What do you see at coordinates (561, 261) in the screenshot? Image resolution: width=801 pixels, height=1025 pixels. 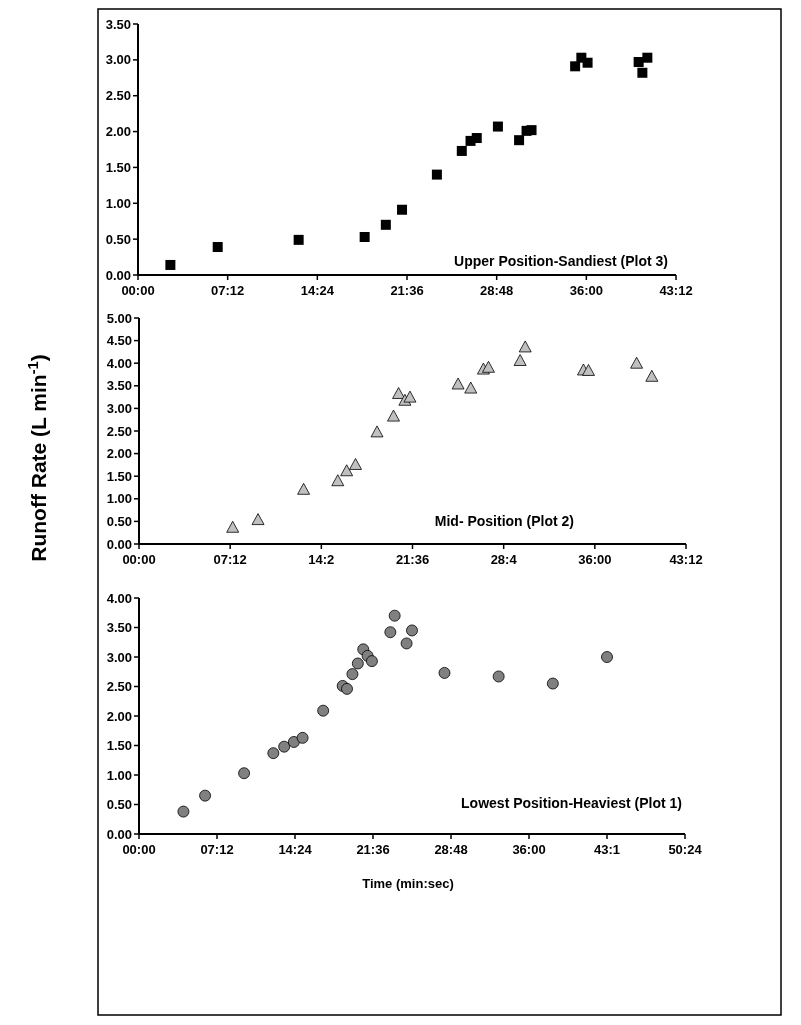 I see `annotation: Upper Position-Sandiest (Plot 3)` at bounding box center [561, 261].